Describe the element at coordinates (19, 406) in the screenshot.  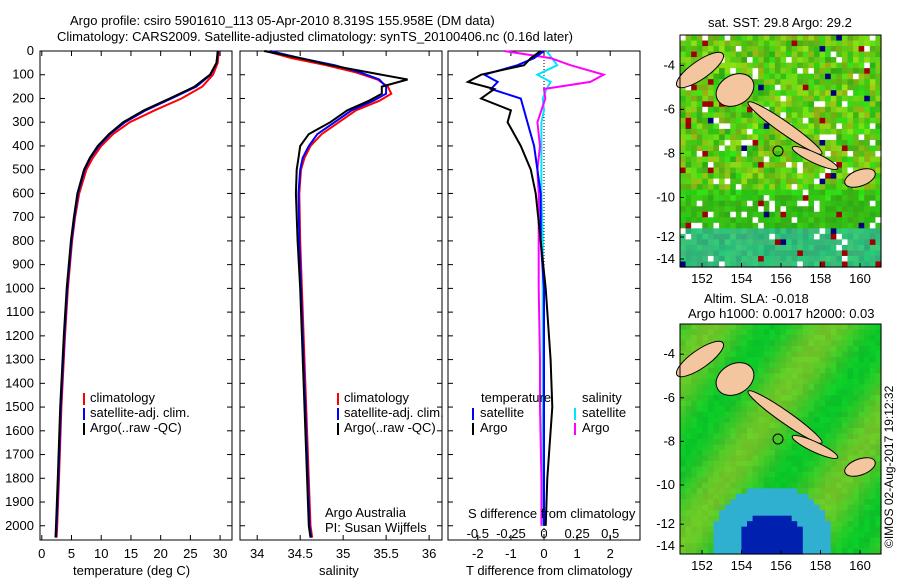
I see `ytick-label: 1500` at that location.